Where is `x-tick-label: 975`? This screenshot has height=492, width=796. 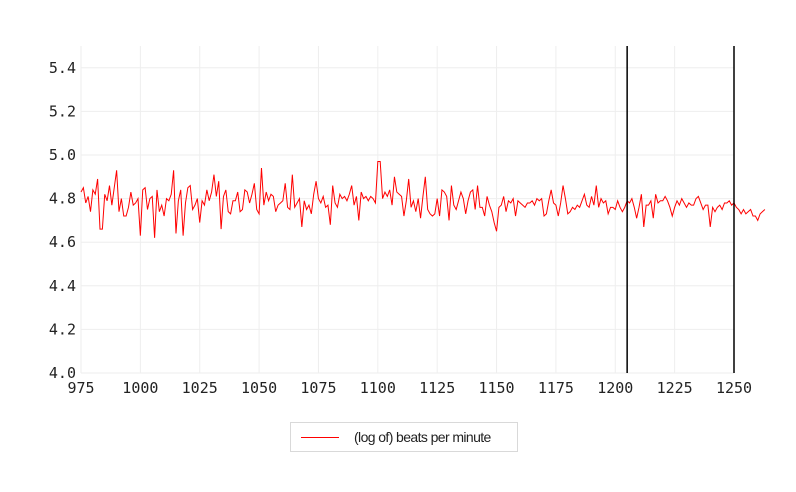
x-tick-label: 975 is located at coordinates (80, 388).